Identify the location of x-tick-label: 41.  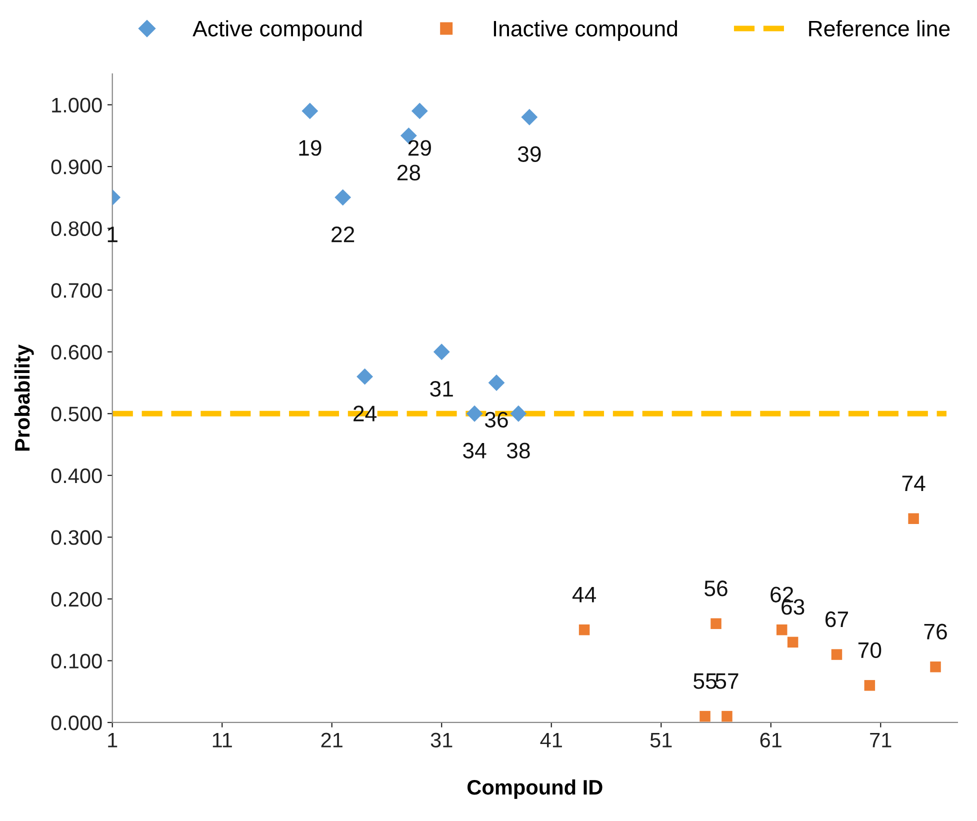
(551, 740).